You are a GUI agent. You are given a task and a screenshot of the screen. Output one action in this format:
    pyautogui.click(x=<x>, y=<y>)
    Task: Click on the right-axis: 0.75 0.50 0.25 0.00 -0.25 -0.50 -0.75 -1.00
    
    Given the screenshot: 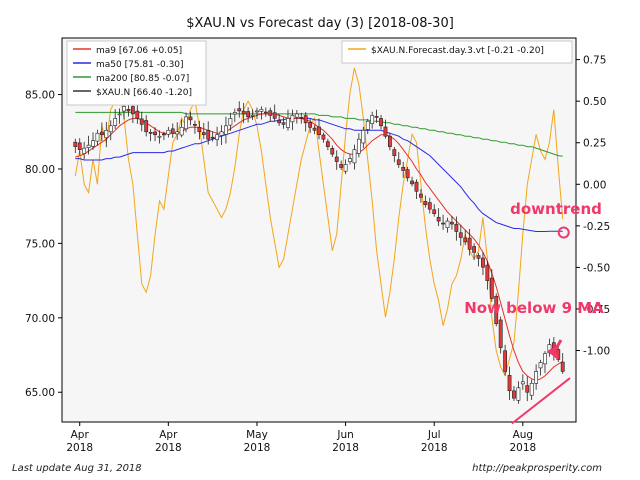 What is the action you would take?
    pyautogui.click(x=593, y=206)
    